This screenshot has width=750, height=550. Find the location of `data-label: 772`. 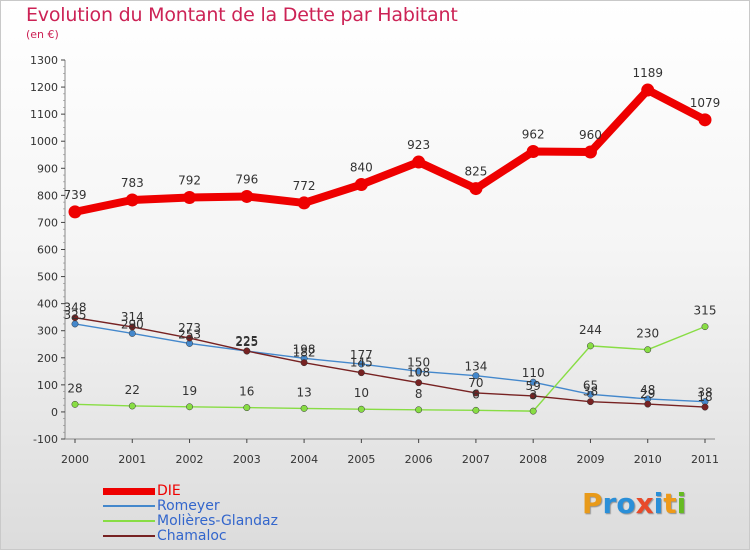

data-label: 772 is located at coordinates (304, 186).